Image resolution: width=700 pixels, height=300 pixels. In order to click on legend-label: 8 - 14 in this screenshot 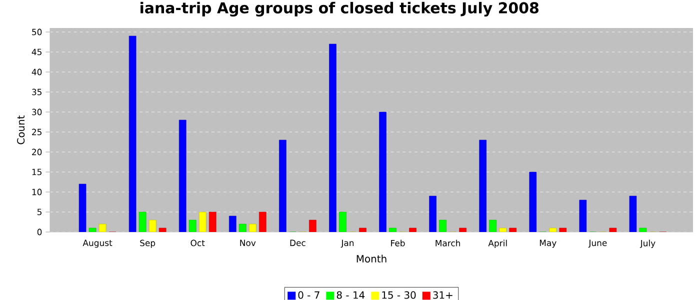, I will do `click(350, 295)`.